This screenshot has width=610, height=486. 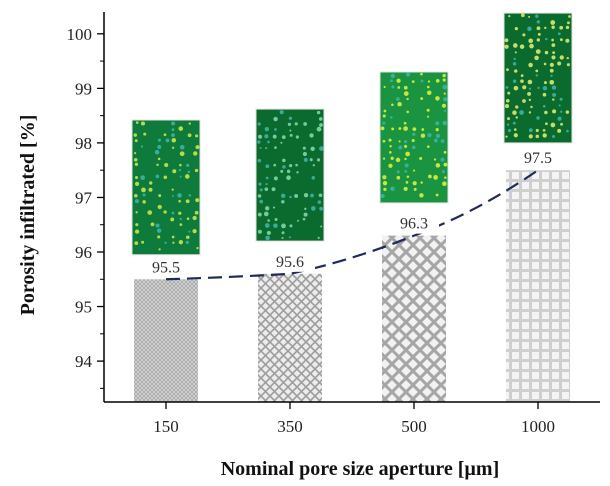 What do you see at coordinates (414, 426) in the screenshot?
I see `x-tick-label: 500` at bounding box center [414, 426].